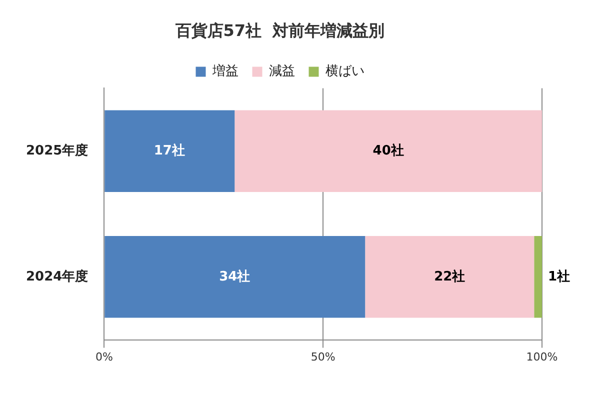  Describe the element at coordinates (281, 72) in the screenshot. I see `legend-label: 減益` at that location.